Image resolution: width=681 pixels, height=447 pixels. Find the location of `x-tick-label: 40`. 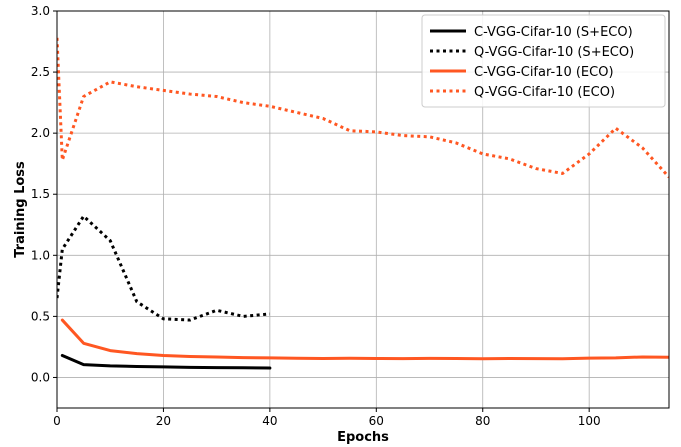

x-tick-label: 40 is located at coordinates (269, 421).